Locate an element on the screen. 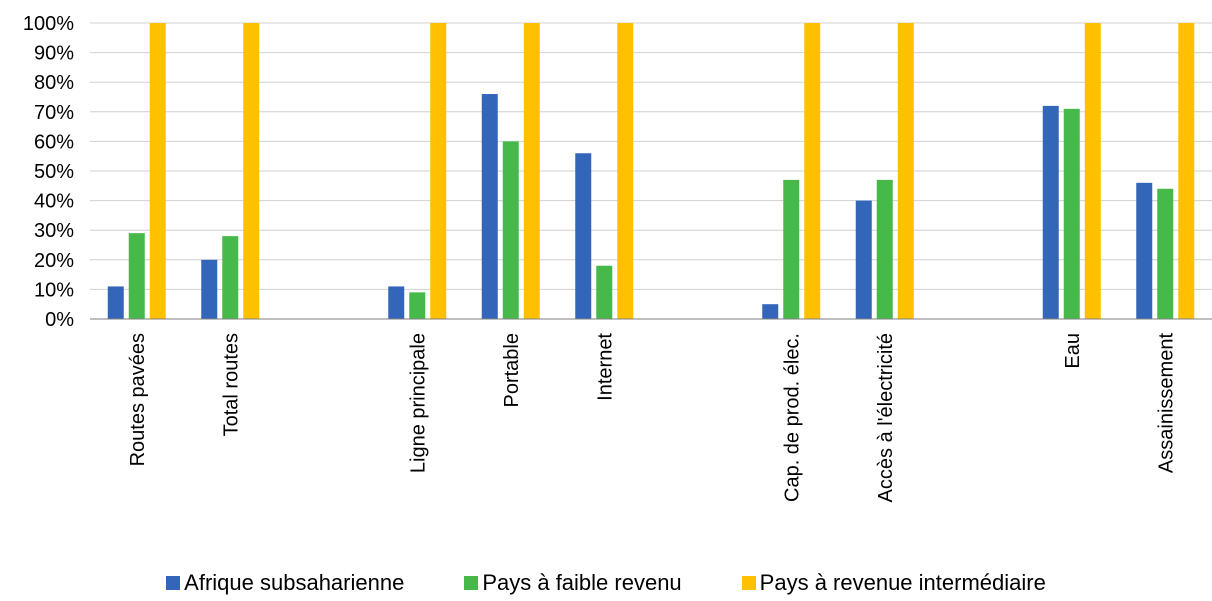 Image resolution: width=1212 pixels, height=601 pixels. category-label: Eau is located at coordinates (1073, 351).